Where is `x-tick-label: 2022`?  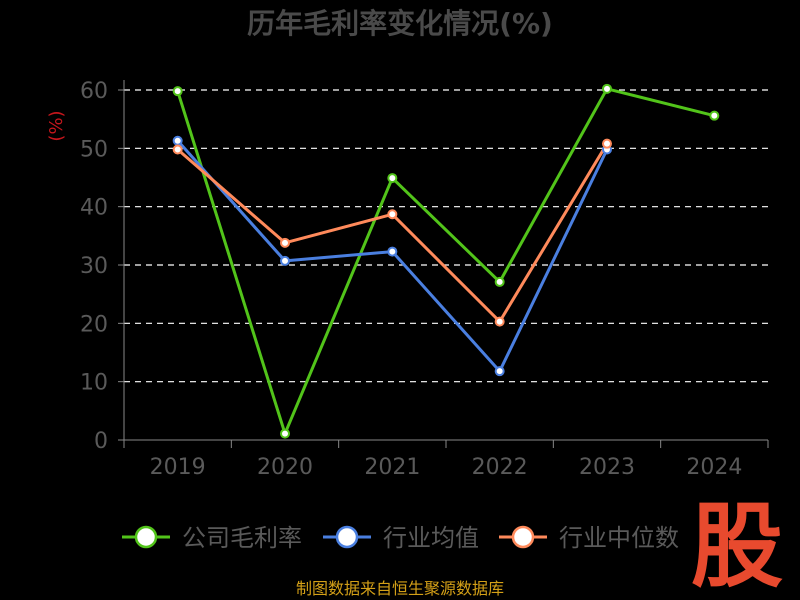
x-tick-label: 2022 is located at coordinates (500, 467).